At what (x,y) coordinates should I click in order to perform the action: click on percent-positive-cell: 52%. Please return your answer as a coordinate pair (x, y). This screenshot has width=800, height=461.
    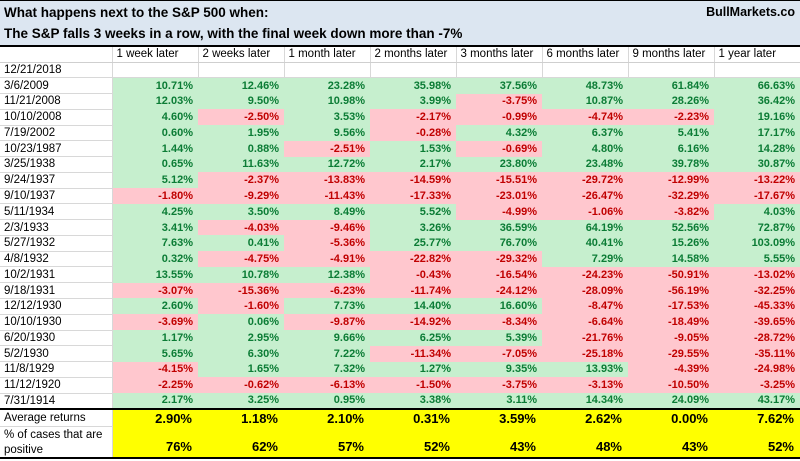
    Looking at the image, I should click on (757, 443).